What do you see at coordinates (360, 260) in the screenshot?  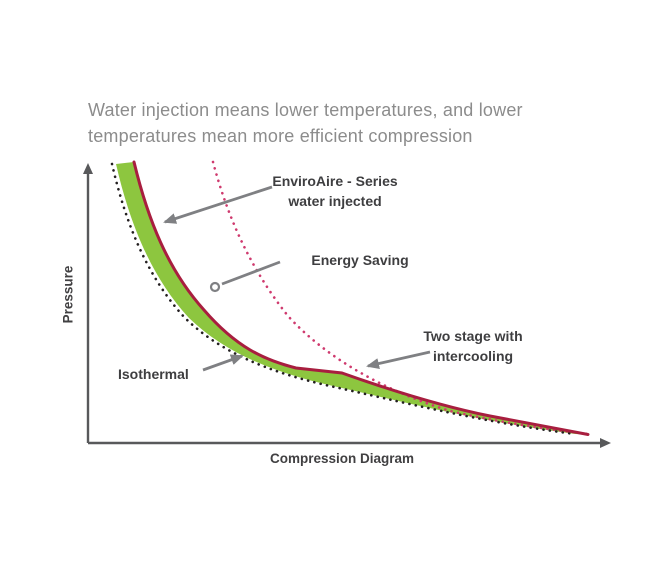 I see `energy-saving-label: Energy Saving` at bounding box center [360, 260].